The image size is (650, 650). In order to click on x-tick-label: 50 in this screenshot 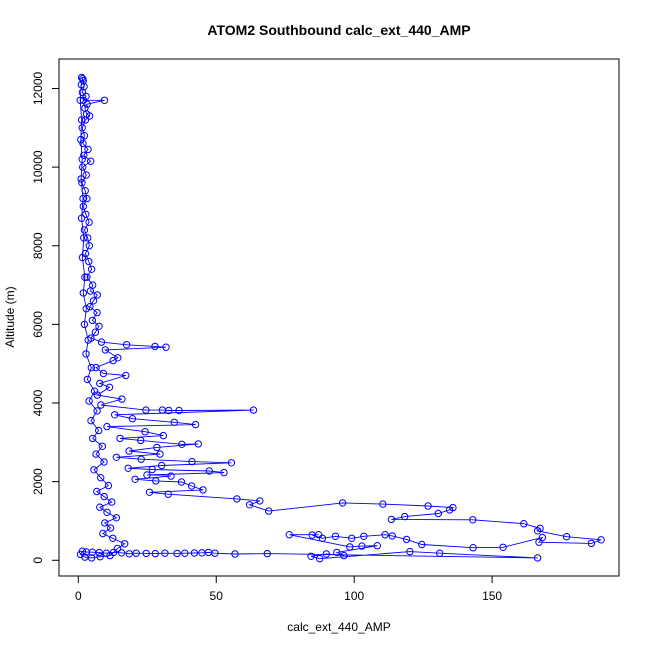, I will do `click(217, 596)`.